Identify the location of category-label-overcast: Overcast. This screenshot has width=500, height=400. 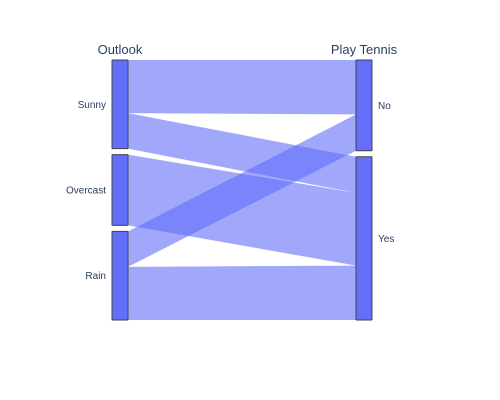
(86, 191).